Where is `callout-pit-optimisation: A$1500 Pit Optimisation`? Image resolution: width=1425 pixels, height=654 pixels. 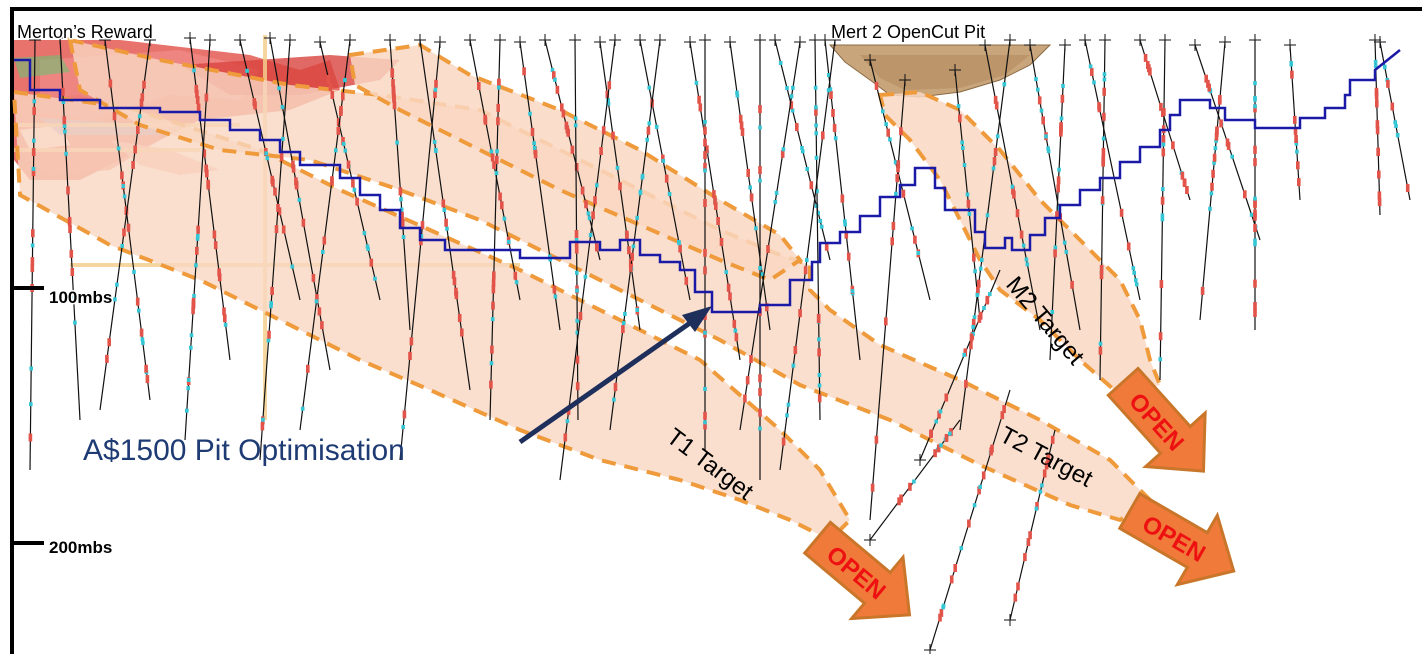 callout-pit-optimisation: A$1500 Pit Optimisation is located at coordinates (244, 450).